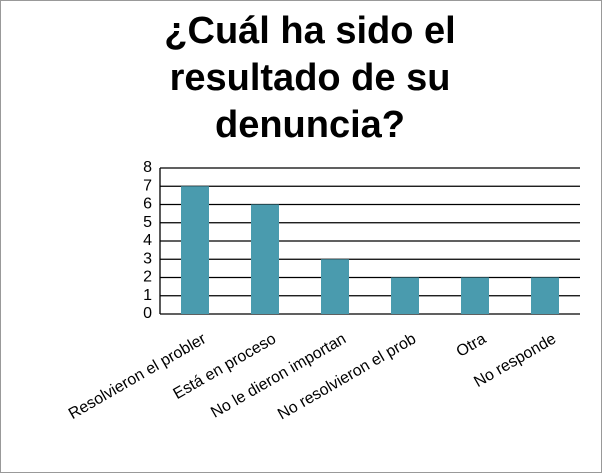  I want to click on y-tick-label: 1, so click(147, 295).